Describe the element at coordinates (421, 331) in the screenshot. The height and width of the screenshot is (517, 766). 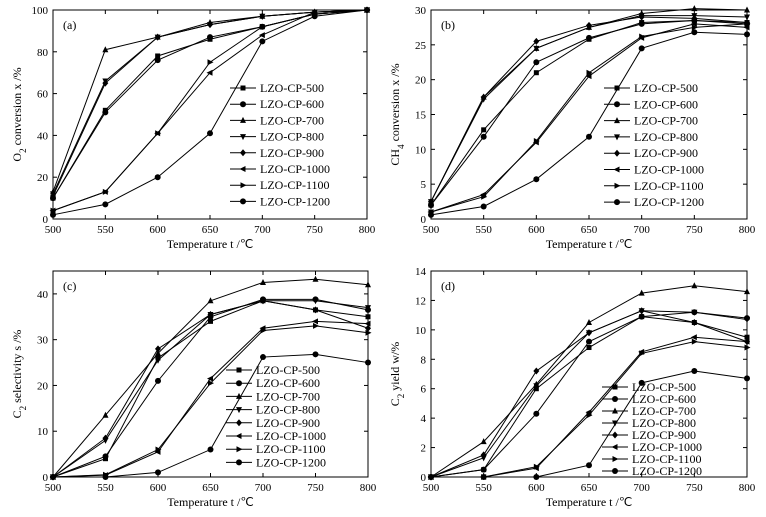
I see `y-tick-label: 10` at that location.